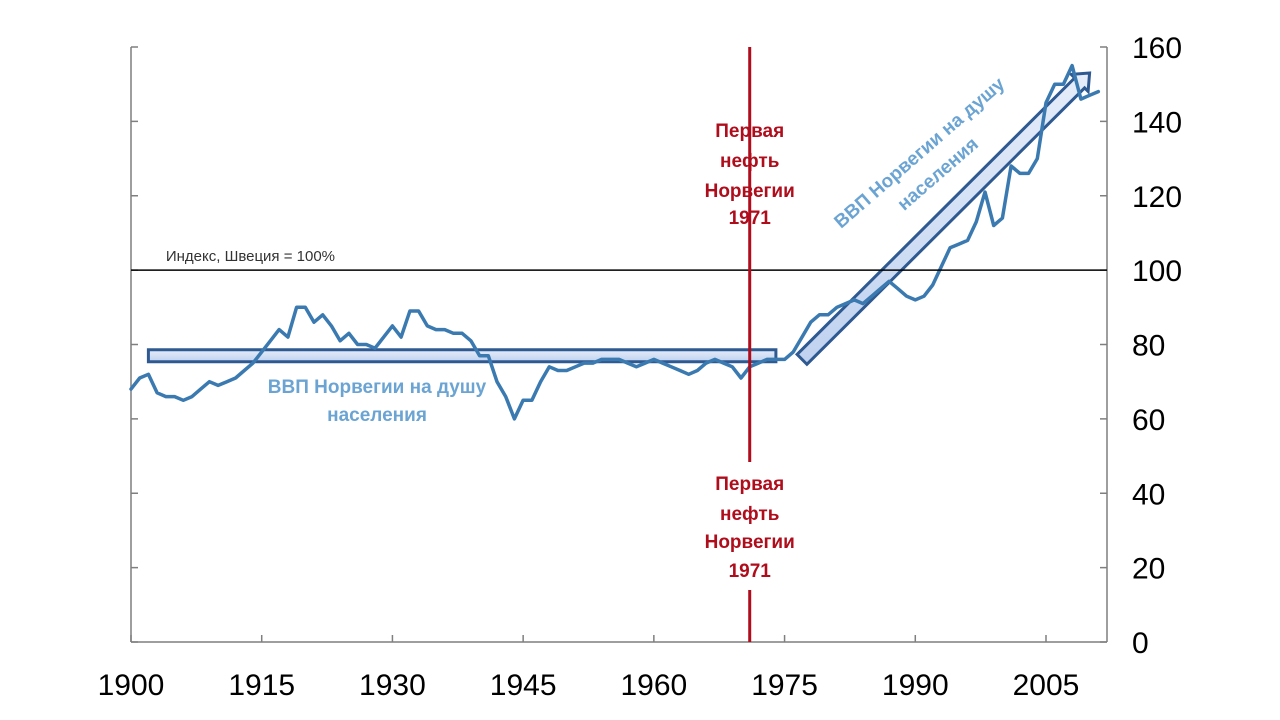 Image resolution: width=1280 pixels, height=720 pixels. I want to click on oil-label-top-line: 1971, so click(750, 218).